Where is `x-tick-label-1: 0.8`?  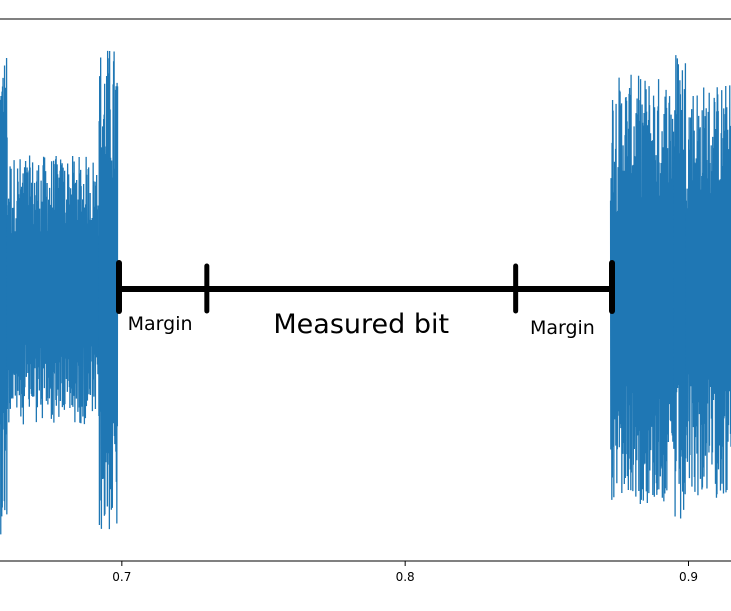 x-tick-label-1: 0.8 is located at coordinates (405, 577).